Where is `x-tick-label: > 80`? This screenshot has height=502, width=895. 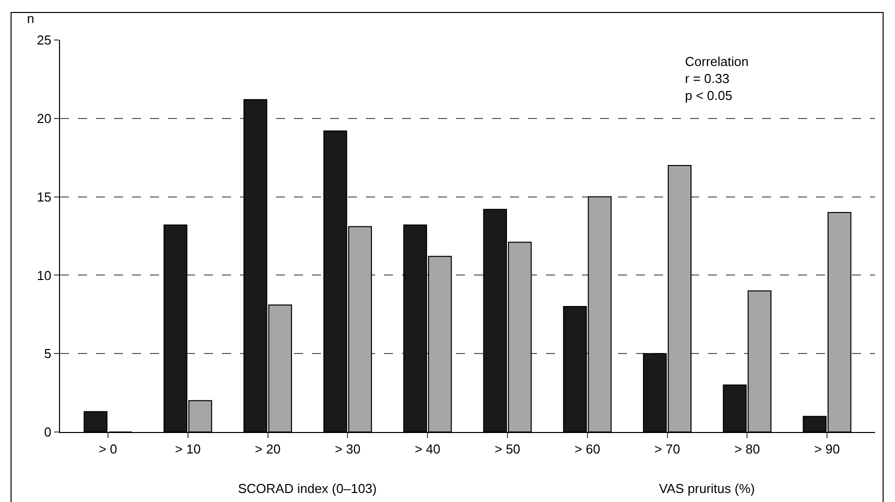 x-tick-label: > 80 is located at coordinates (747, 449).